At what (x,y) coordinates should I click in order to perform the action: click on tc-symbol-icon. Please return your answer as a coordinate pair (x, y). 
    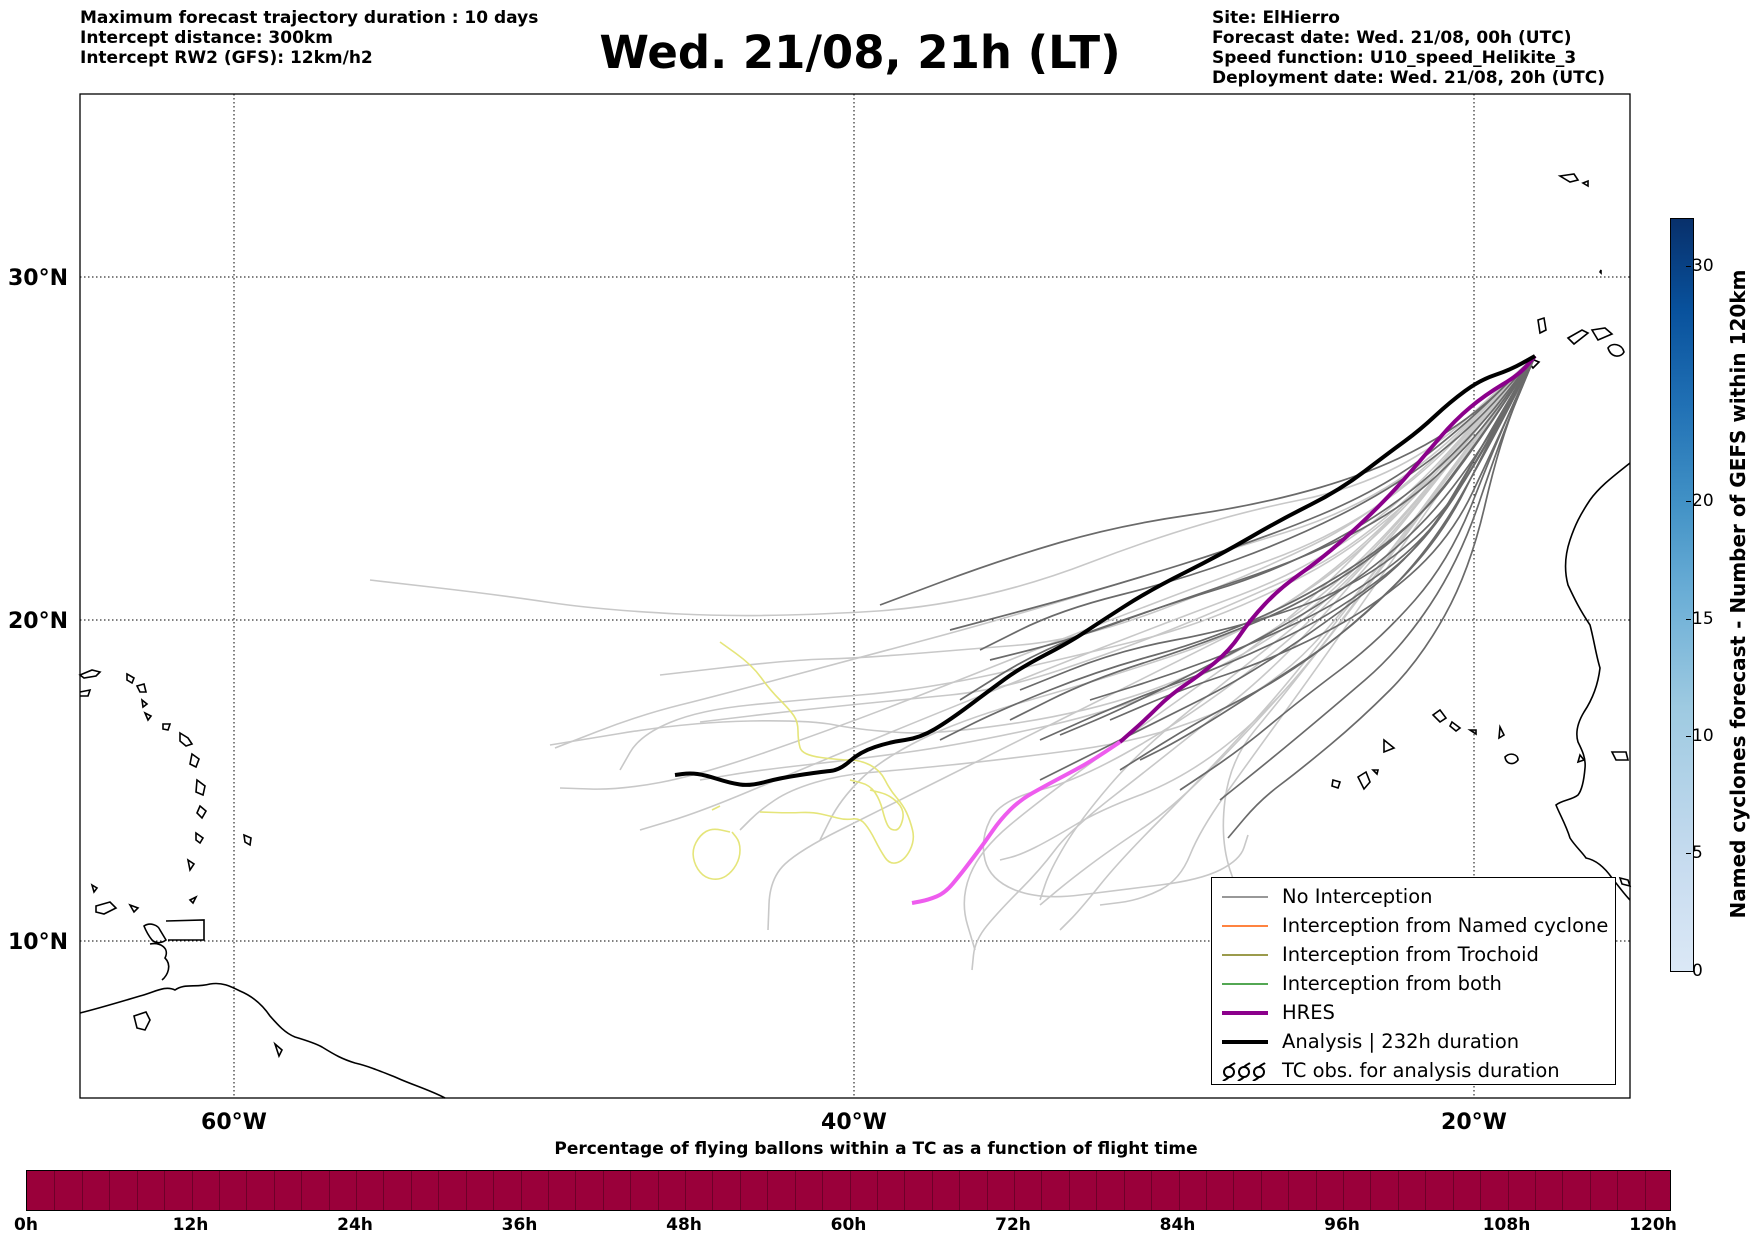
    Looking at the image, I should click on (1244, 1071).